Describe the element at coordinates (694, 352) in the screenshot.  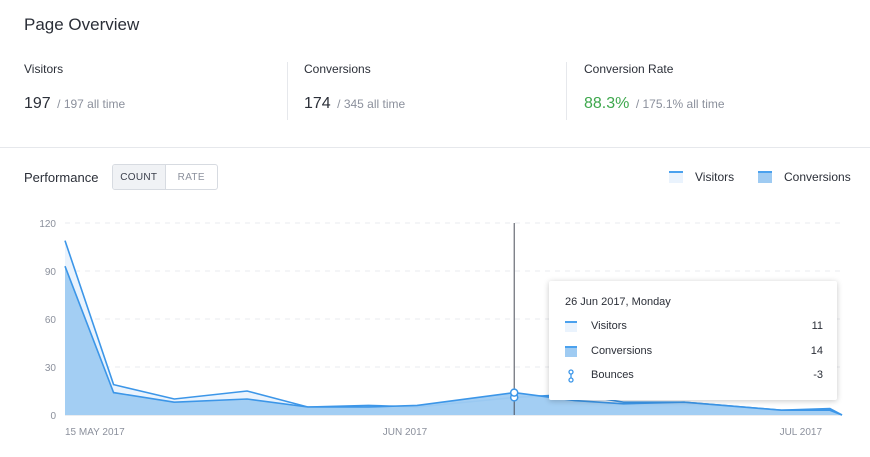
I see `tooltip-row-conversions: Conversions 14` at that location.